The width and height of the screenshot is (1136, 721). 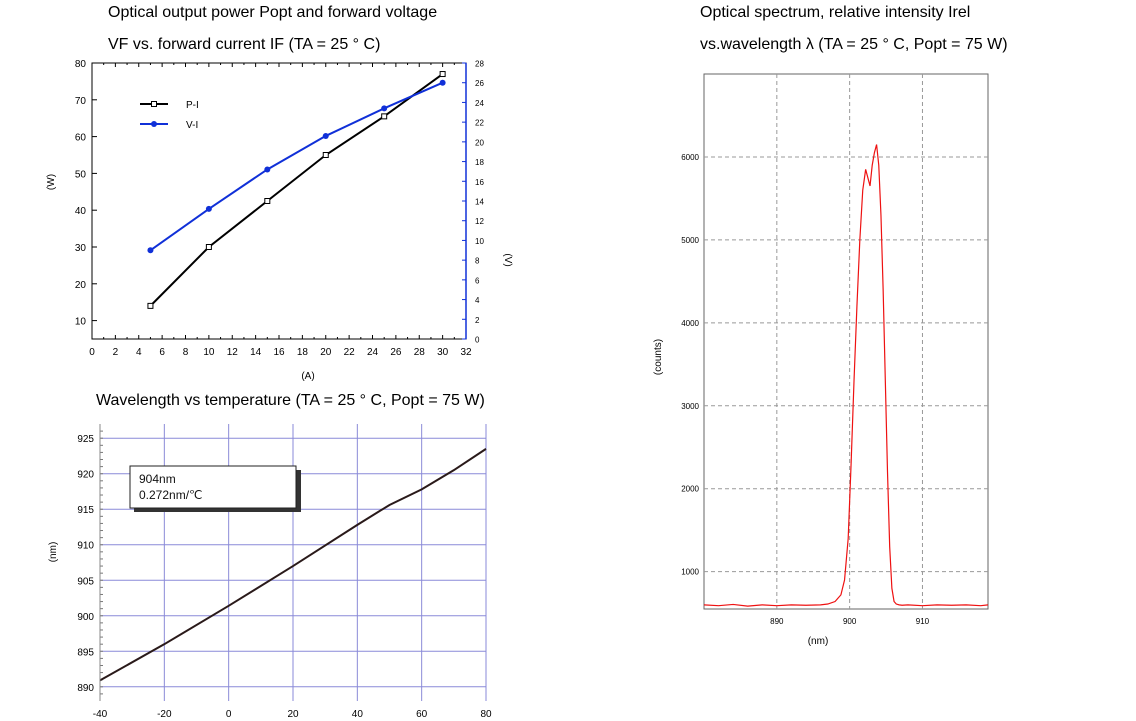 I want to click on pv-ytick-left-label: 30, so click(x=81, y=248).